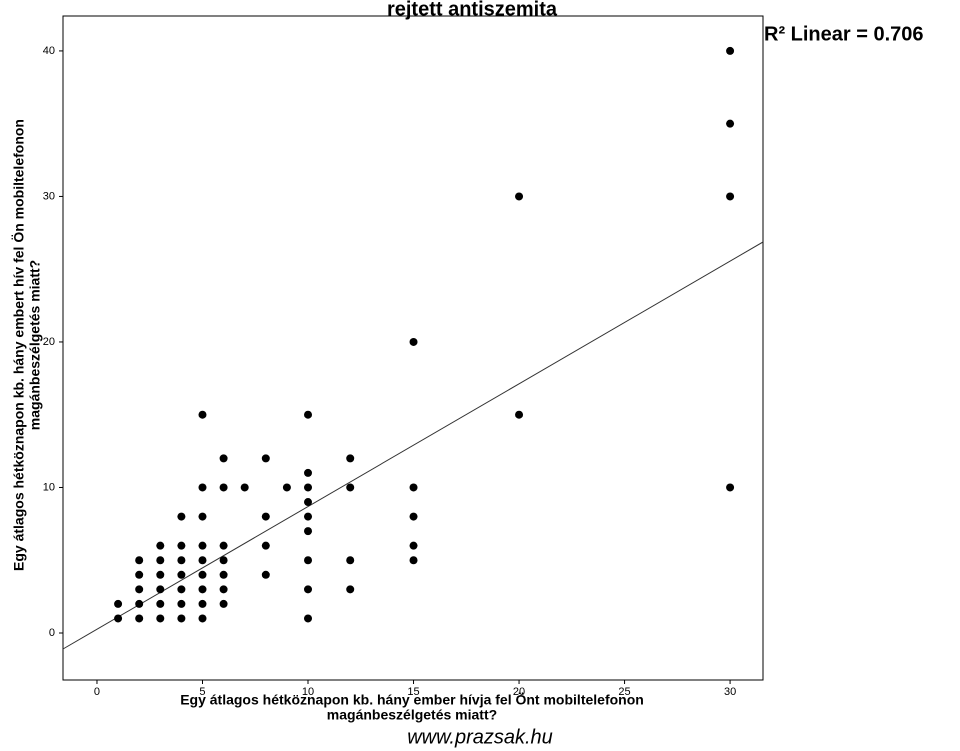  Describe the element at coordinates (49, 342) in the screenshot. I see `y-tick-label: 20` at that location.